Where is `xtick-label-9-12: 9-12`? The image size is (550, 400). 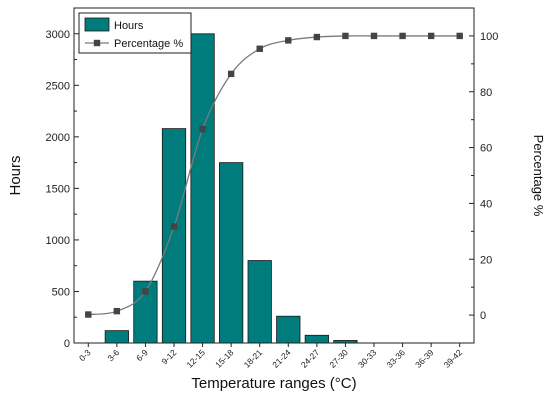
xtick-label-9-12: 9-12 is located at coordinates (168, 356).